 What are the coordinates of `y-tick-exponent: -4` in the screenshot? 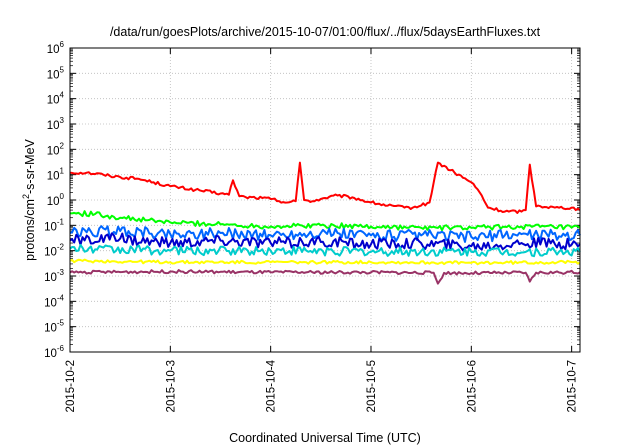 It's located at (61, 297).